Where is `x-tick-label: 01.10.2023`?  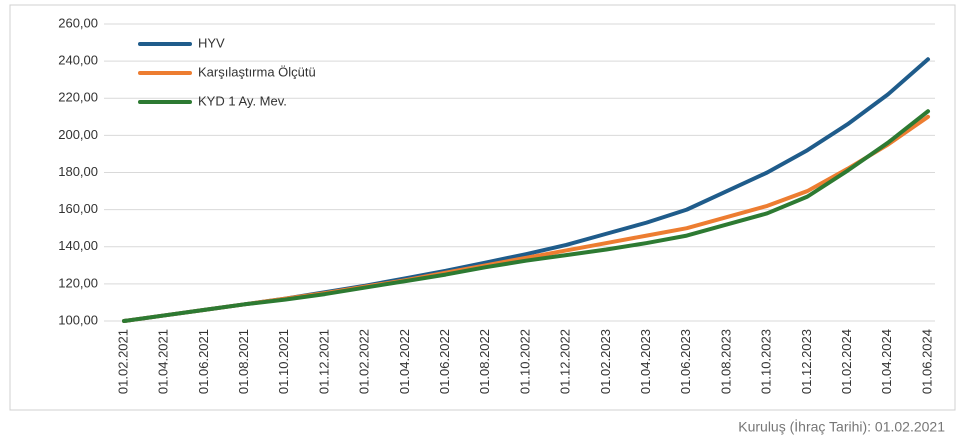
x-tick-label: 01.10.2023 is located at coordinates (766, 361).